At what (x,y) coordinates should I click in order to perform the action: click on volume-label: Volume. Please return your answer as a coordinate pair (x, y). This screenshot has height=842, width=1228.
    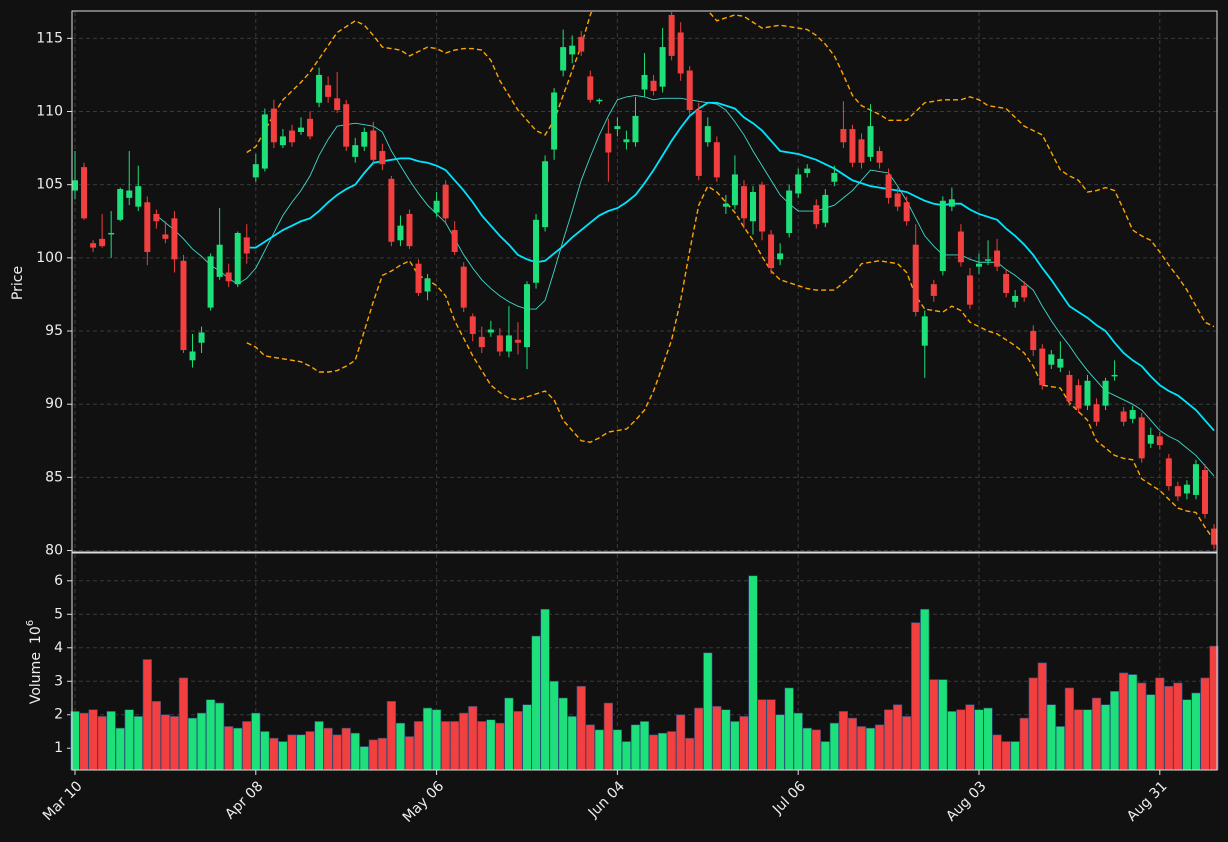
    Looking at the image, I should click on (36, 678).